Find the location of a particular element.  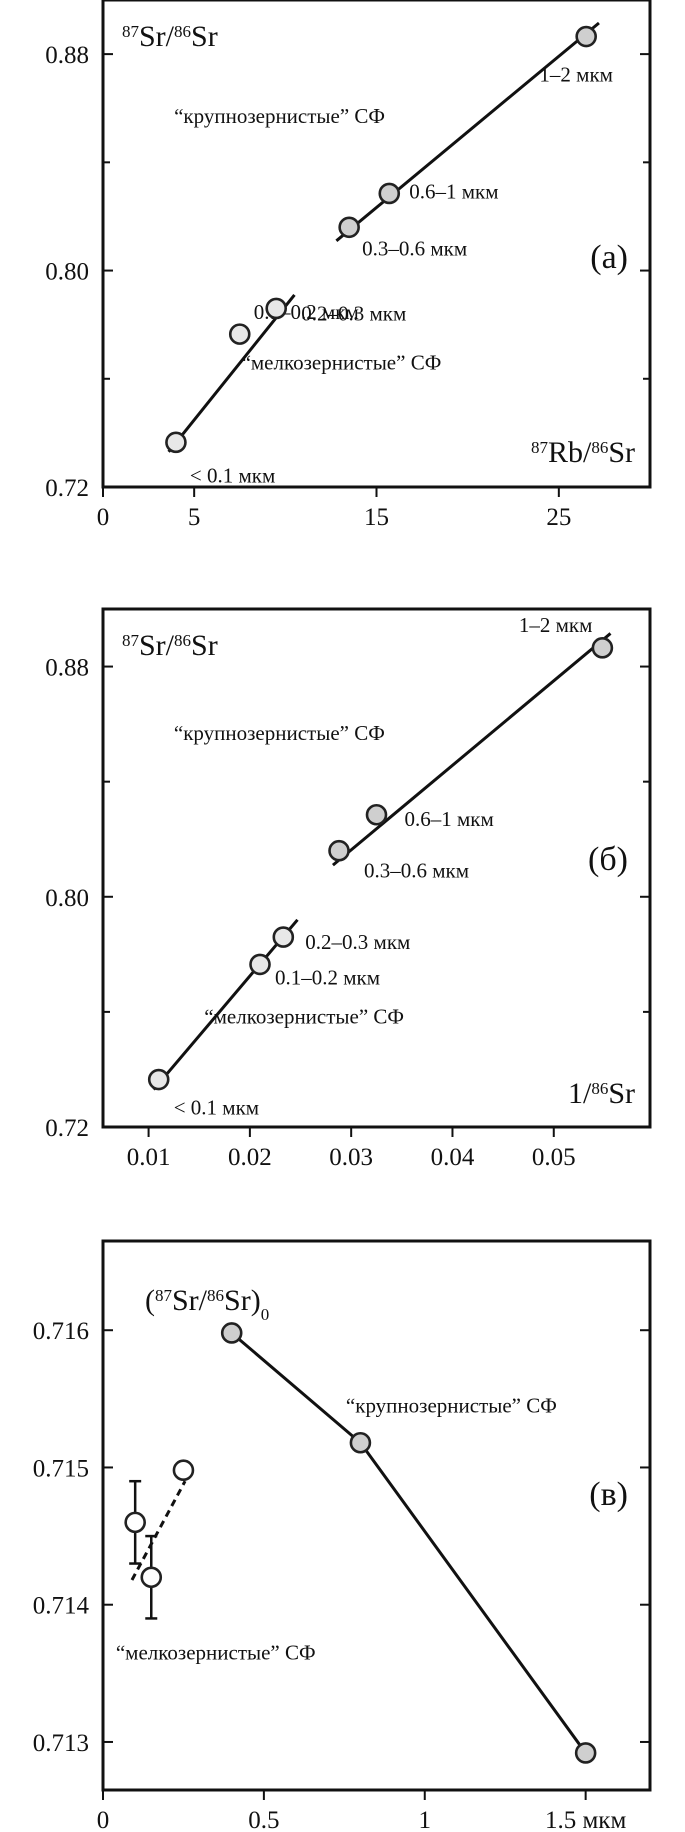

x-tick-label: 0.03 is located at coordinates (351, 1157).